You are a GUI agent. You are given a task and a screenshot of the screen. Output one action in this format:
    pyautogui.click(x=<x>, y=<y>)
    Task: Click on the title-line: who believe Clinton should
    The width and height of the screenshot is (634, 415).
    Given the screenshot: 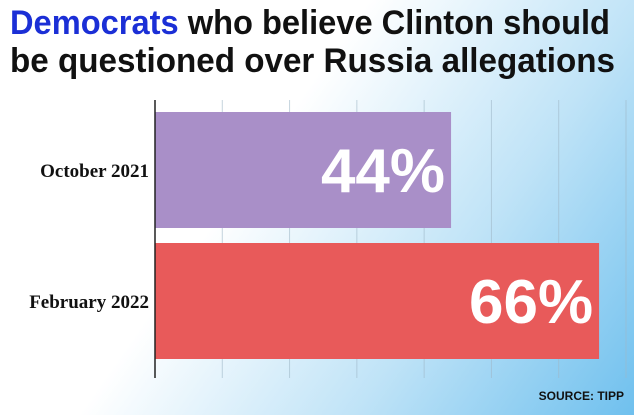 What is the action you would take?
    pyautogui.click(x=398, y=23)
    